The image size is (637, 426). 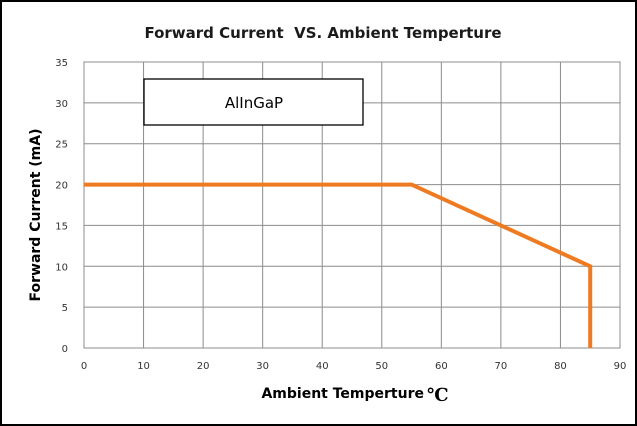 What do you see at coordinates (620, 366) in the screenshot?
I see `x-tick-label: 90` at bounding box center [620, 366].